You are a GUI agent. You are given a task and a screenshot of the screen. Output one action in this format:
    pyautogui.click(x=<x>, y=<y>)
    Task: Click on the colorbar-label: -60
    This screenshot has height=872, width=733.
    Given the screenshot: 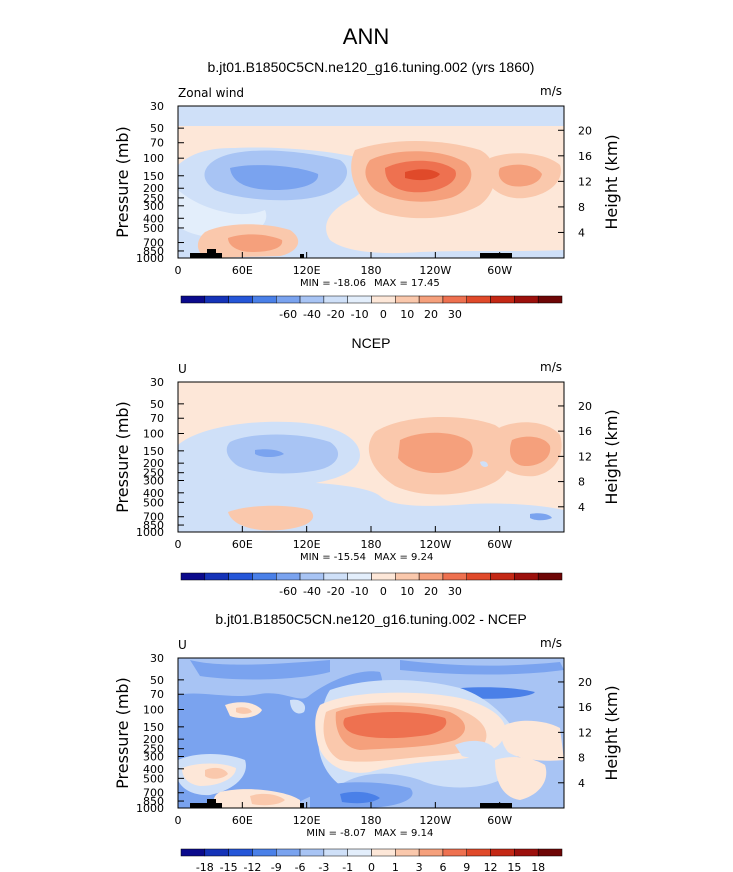 What is the action you would take?
    pyautogui.click(x=288, y=314)
    